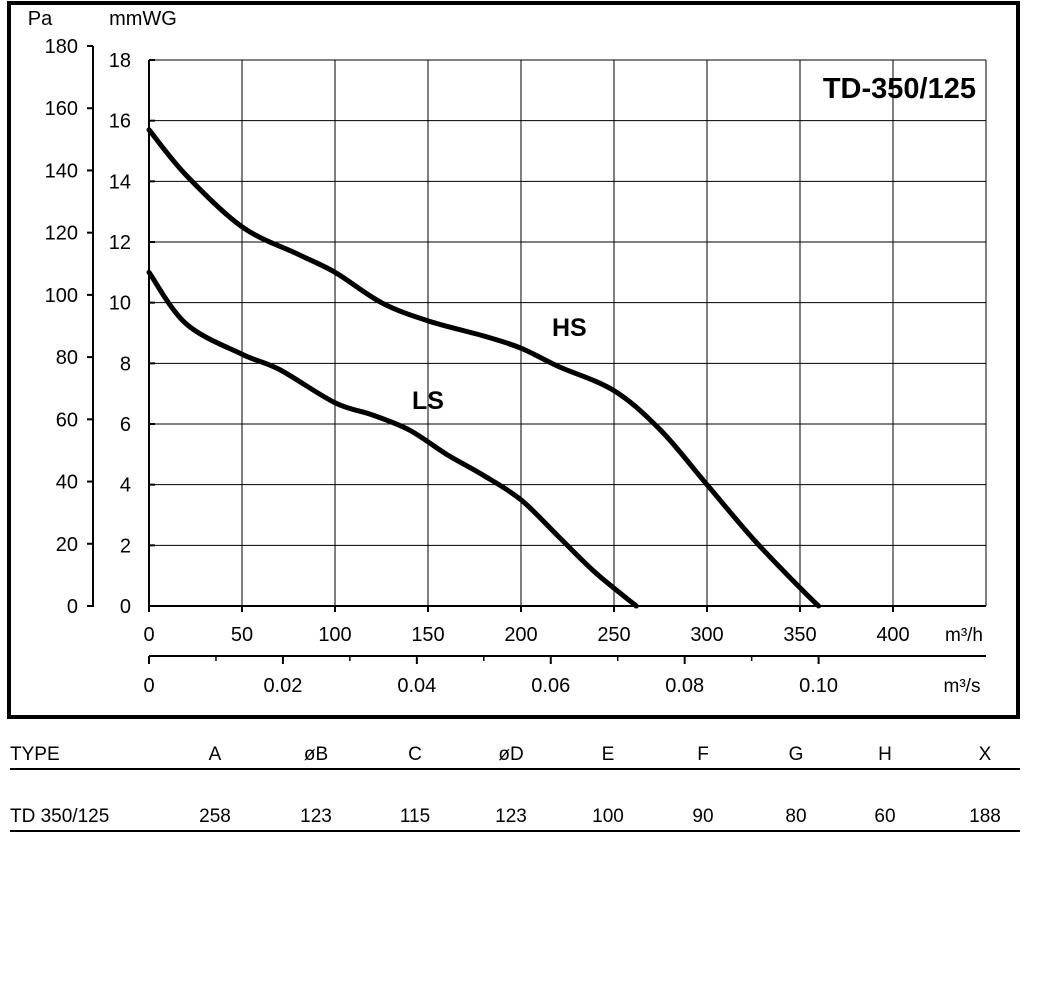 The image size is (1042, 1007). Describe the element at coordinates (985, 754) in the screenshot. I see `header-x: X` at that location.